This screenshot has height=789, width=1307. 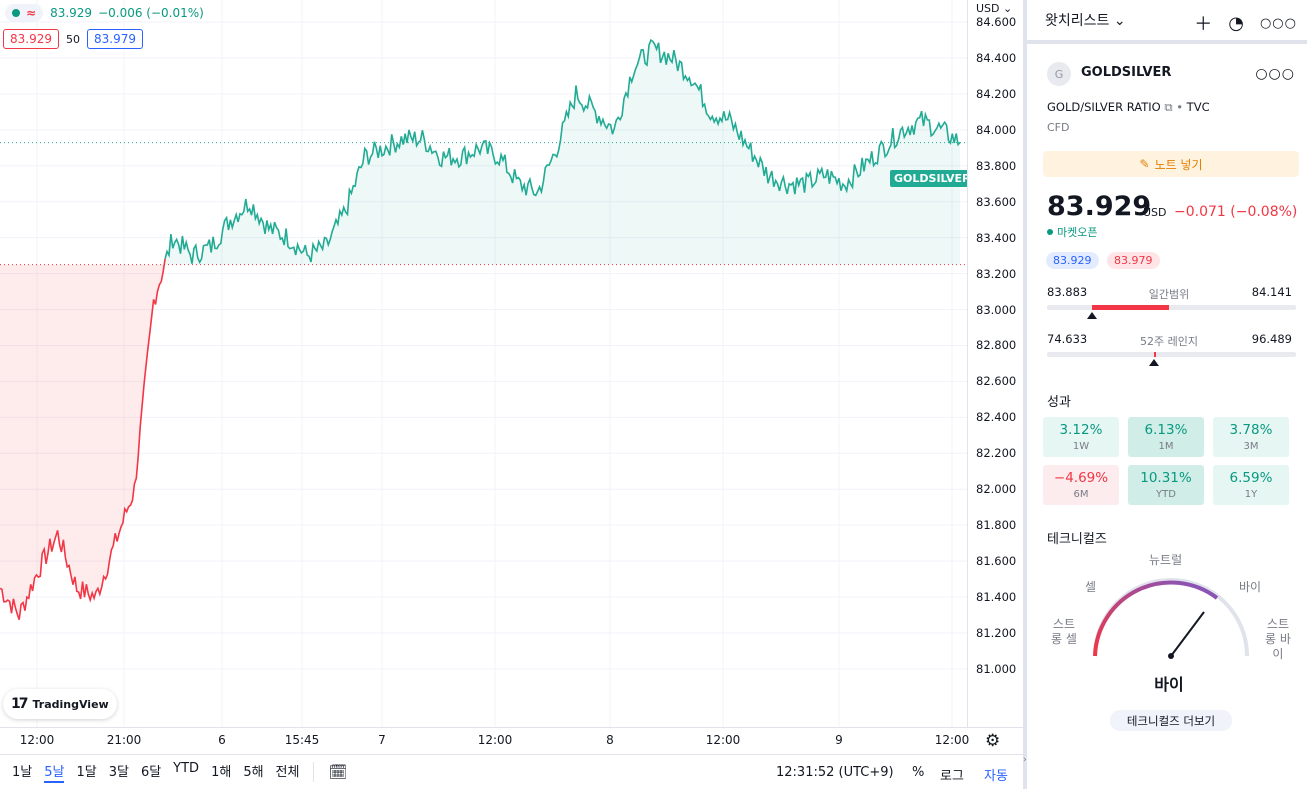 I want to click on timeframe-button: 5해, so click(x=253, y=772).